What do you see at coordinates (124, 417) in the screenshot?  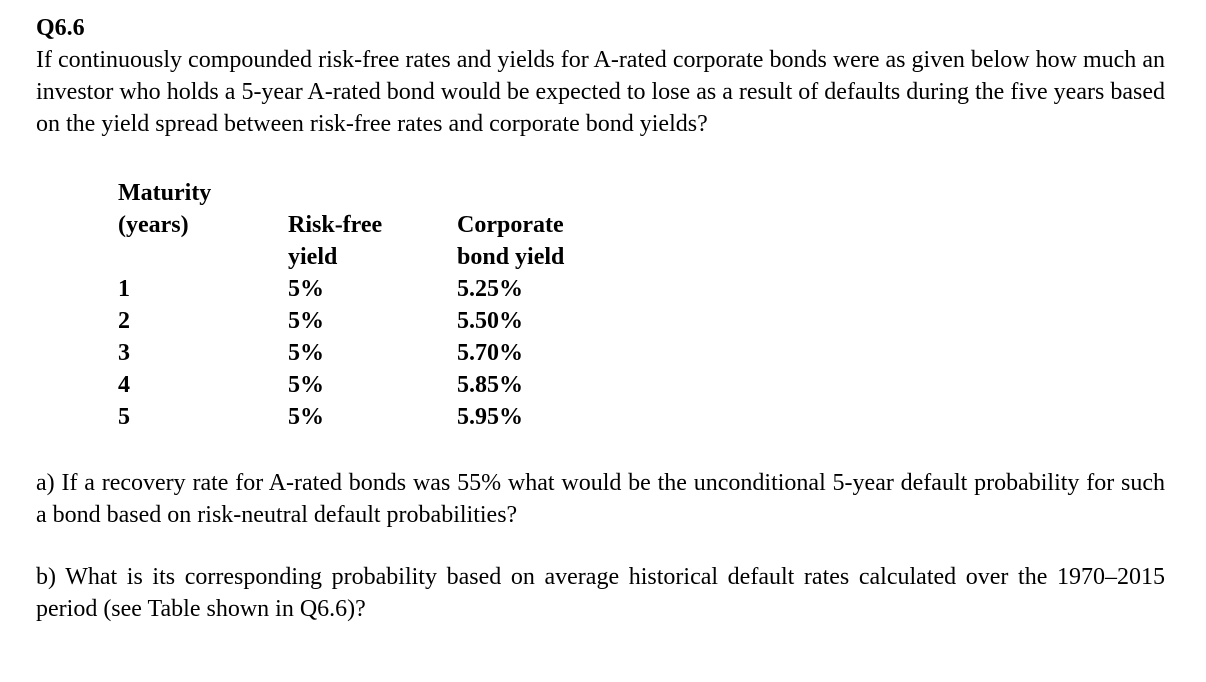 I see `cell-maturity: 5` at bounding box center [124, 417].